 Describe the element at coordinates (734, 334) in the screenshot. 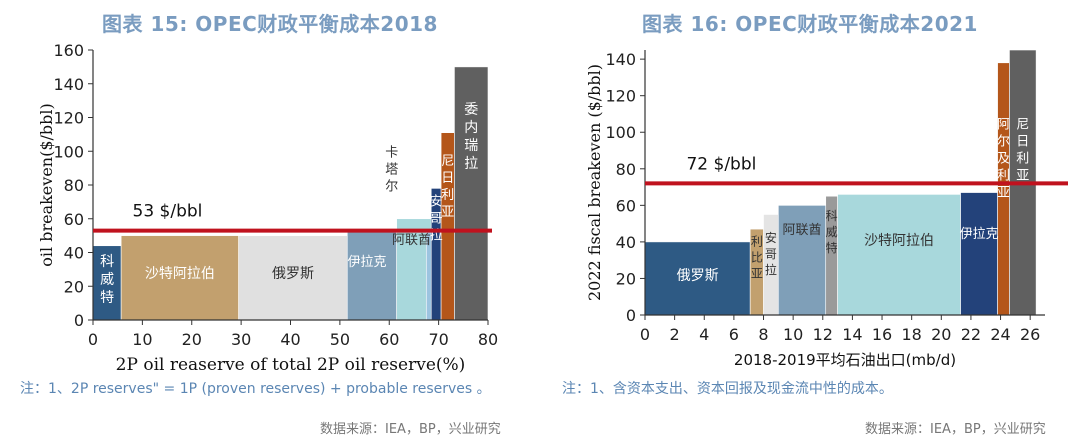

I see `x-tick-label: 6` at that location.